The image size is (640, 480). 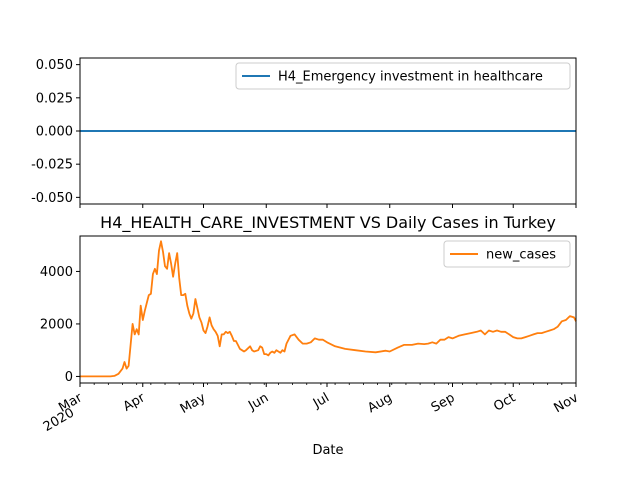 I want to click on bottom-x-tick-label: Apr, so click(x=135, y=402).